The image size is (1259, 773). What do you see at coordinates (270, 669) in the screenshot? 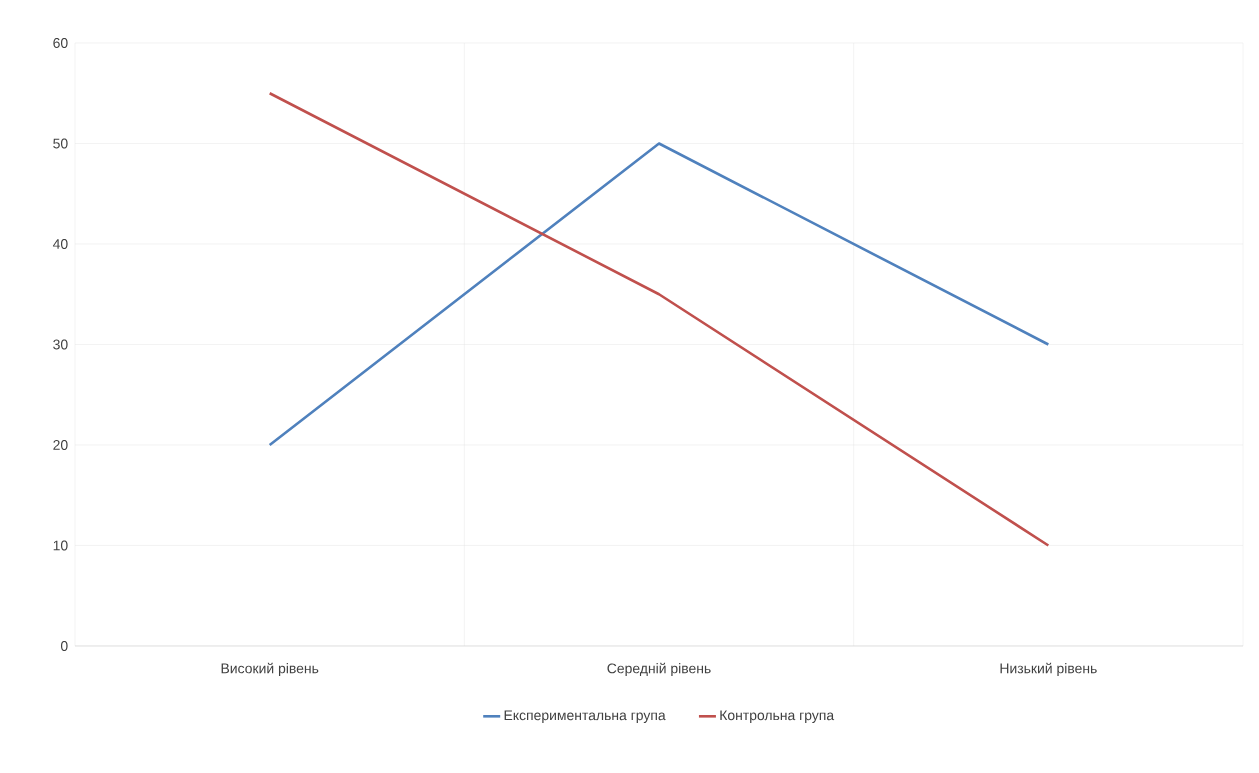
I see `x-tick-label: Високий рівень` at bounding box center [270, 669].